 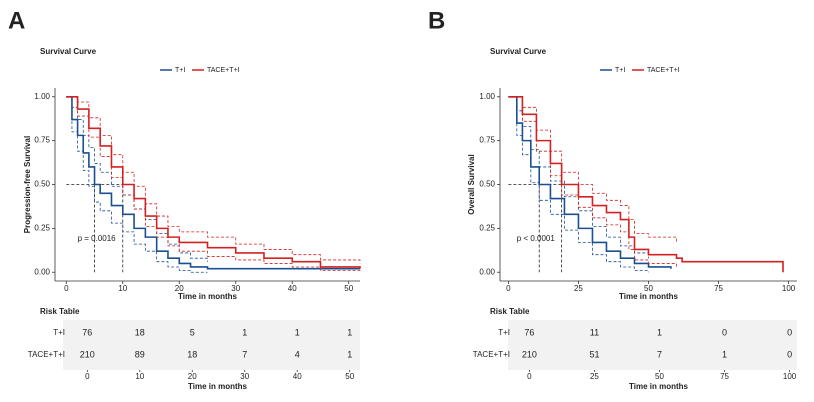 What do you see at coordinates (724, 376) in the screenshot?
I see `risk-x-tick-label: 75` at bounding box center [724, 376].